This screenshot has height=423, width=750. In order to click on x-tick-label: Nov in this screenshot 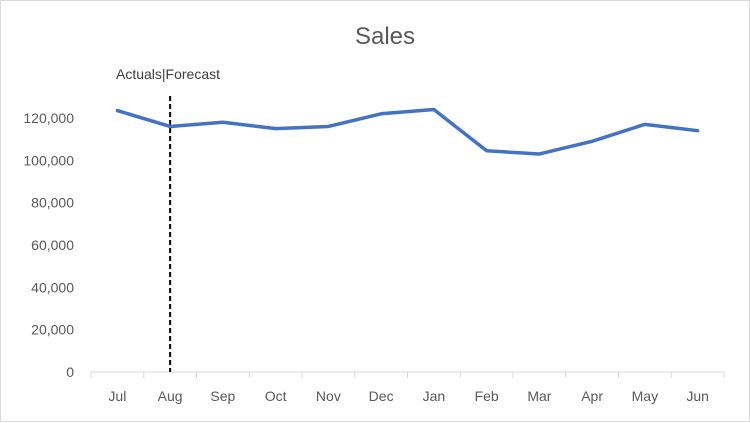, I will do `click(328, 396)`.